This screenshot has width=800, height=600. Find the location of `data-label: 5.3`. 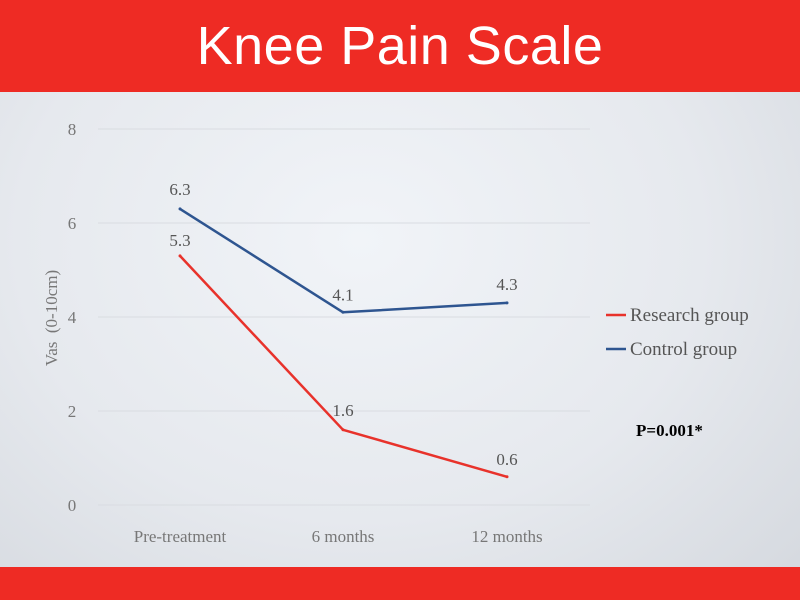

data-label: 5.3 is located at coordinates (179, 240).